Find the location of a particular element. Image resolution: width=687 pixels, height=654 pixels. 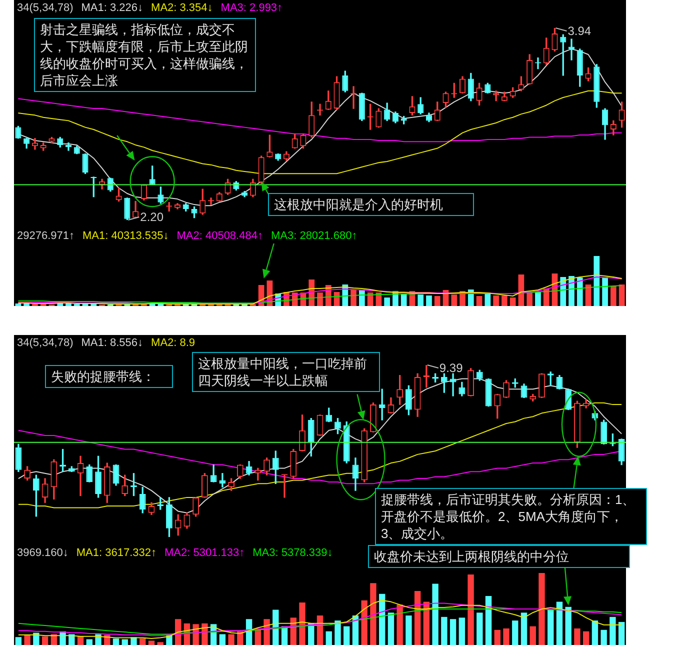

annotation: 3.94 is located at coordinates (580, 31).